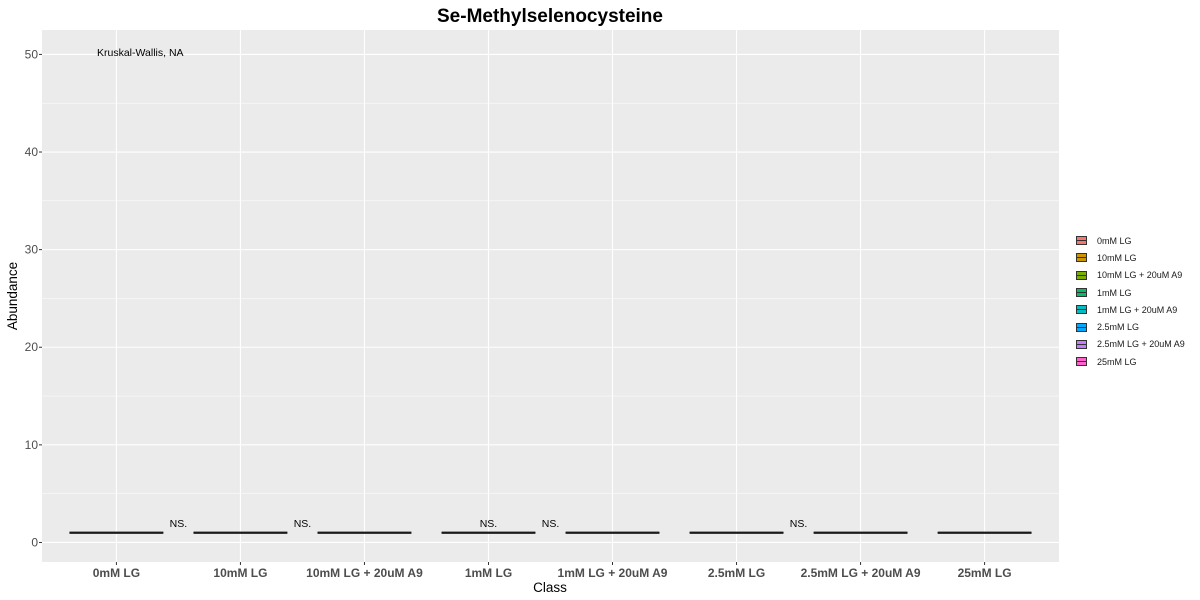  I want to click on kruskal-annotation: Kruskal-Wallis, NA, so click(140, 53).